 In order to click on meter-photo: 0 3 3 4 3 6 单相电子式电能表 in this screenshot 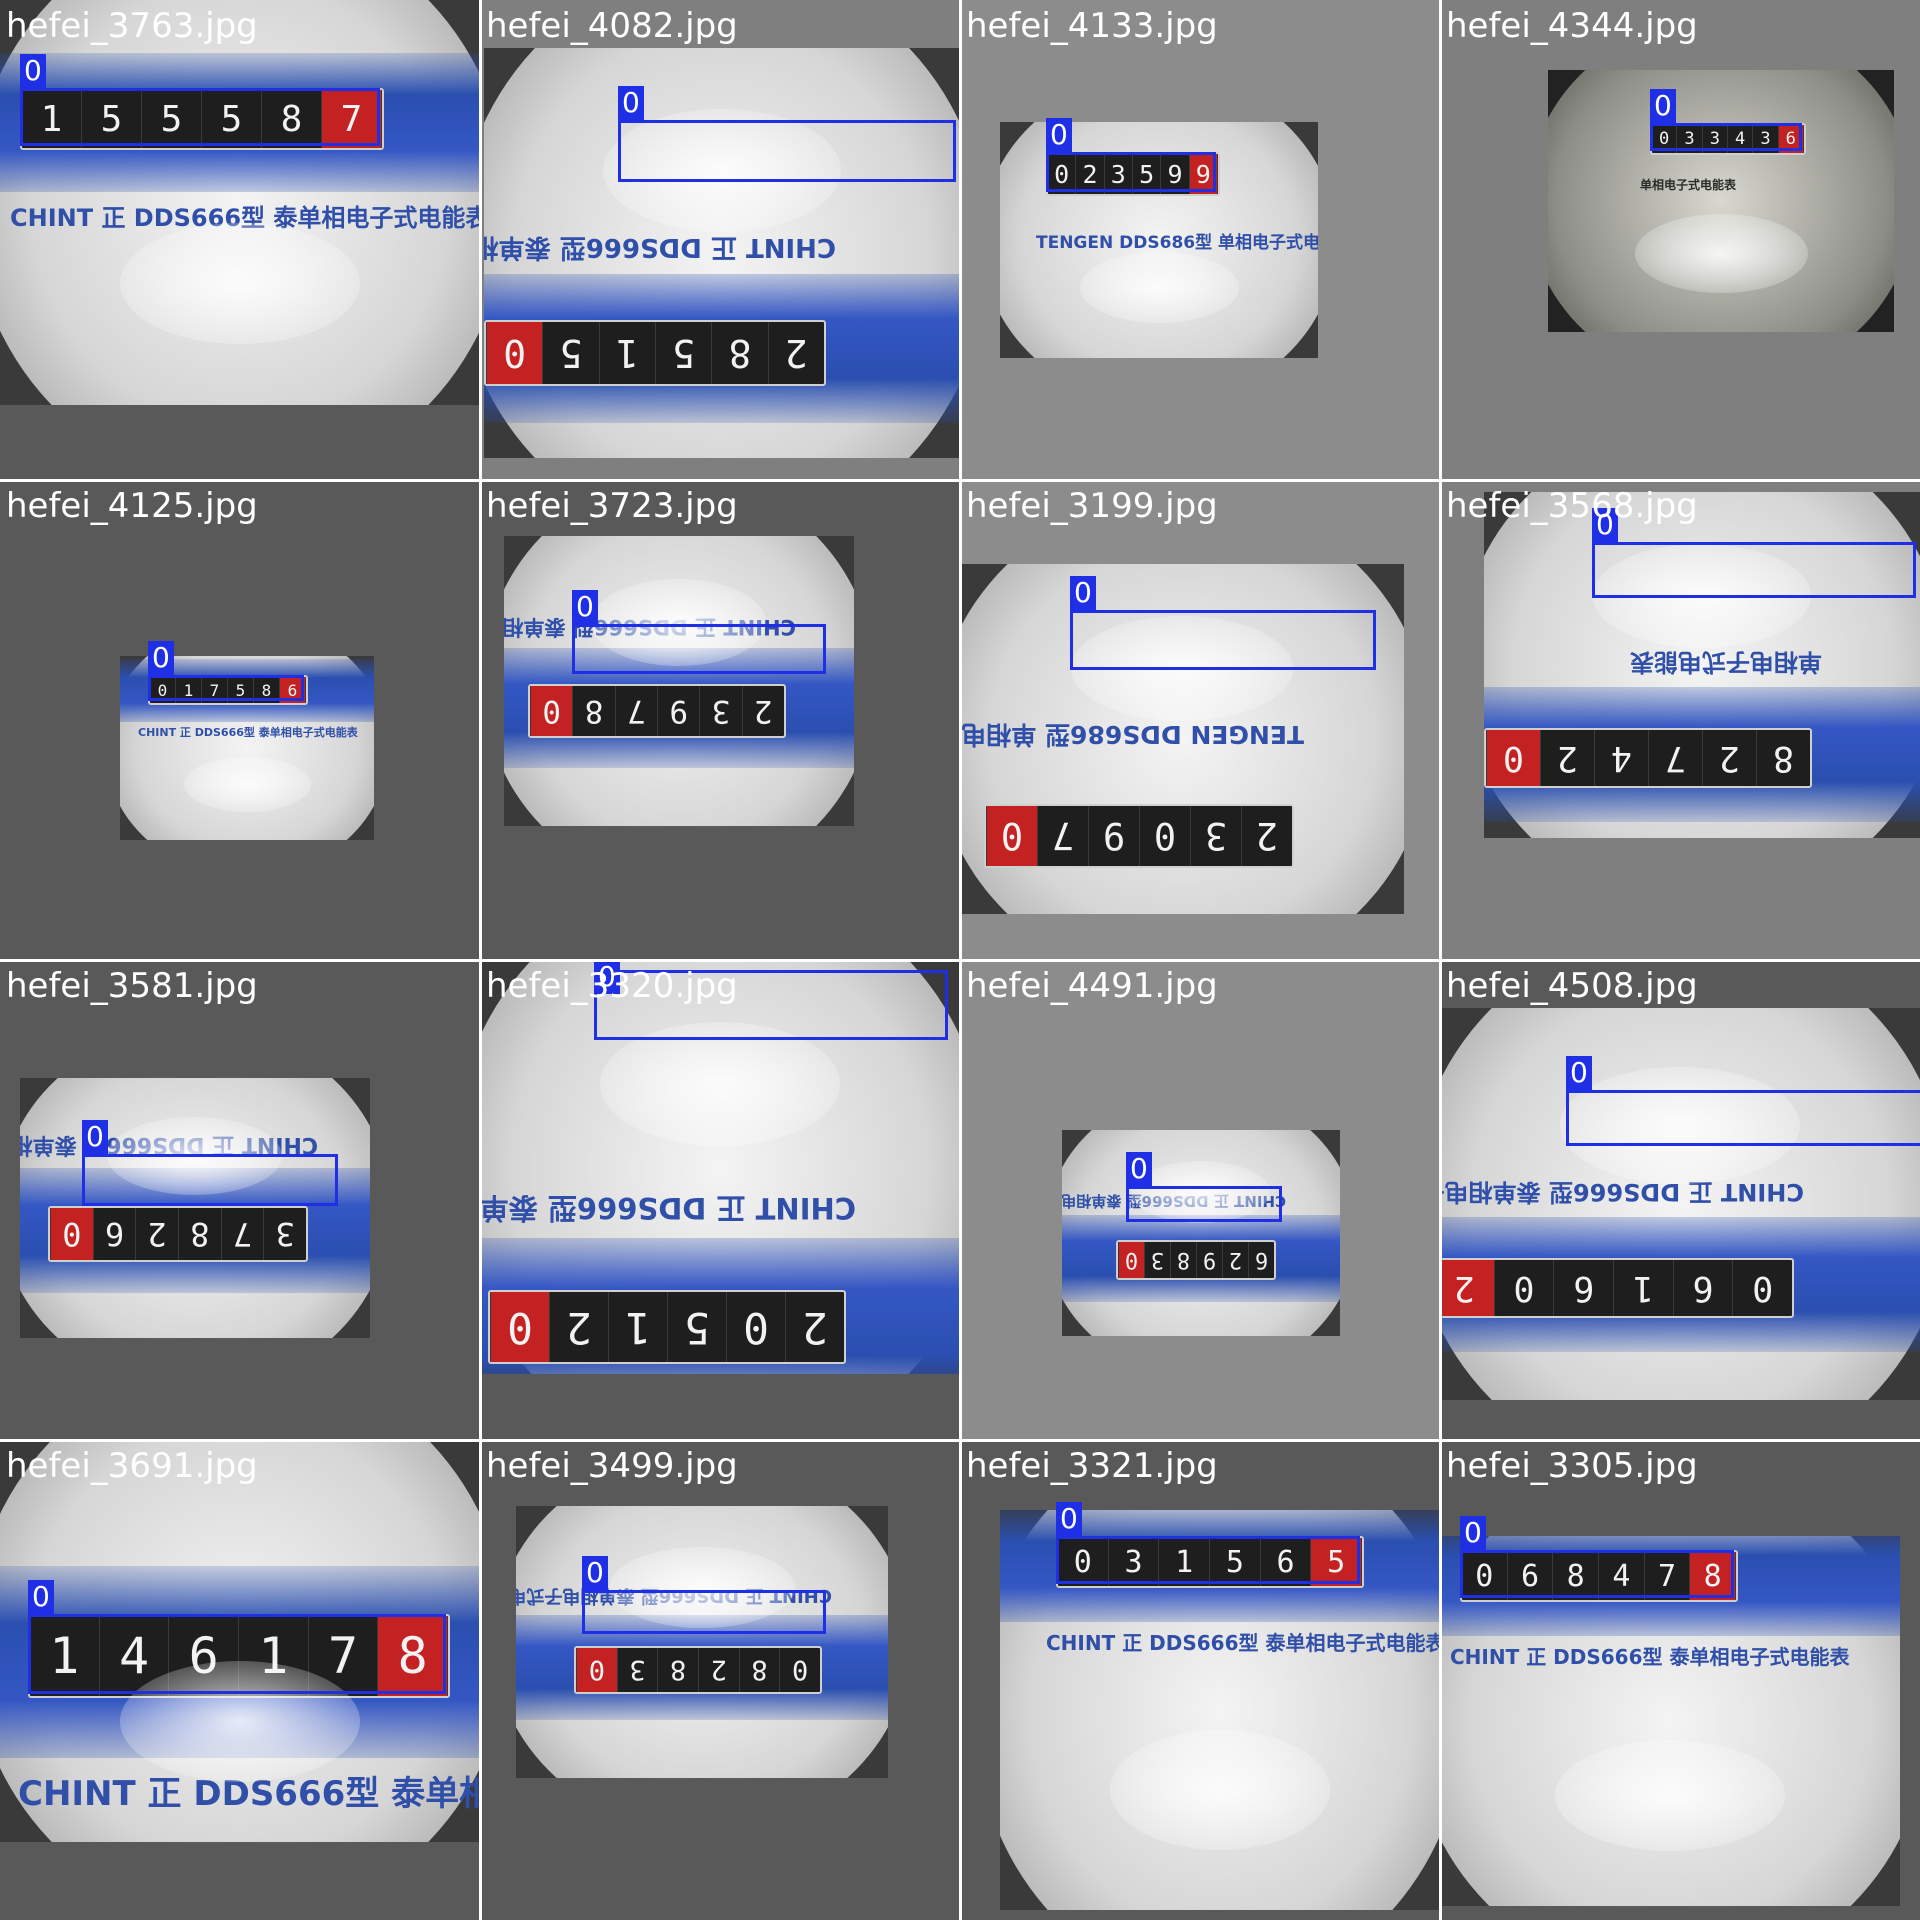, I will do `click(1721, 201)`.